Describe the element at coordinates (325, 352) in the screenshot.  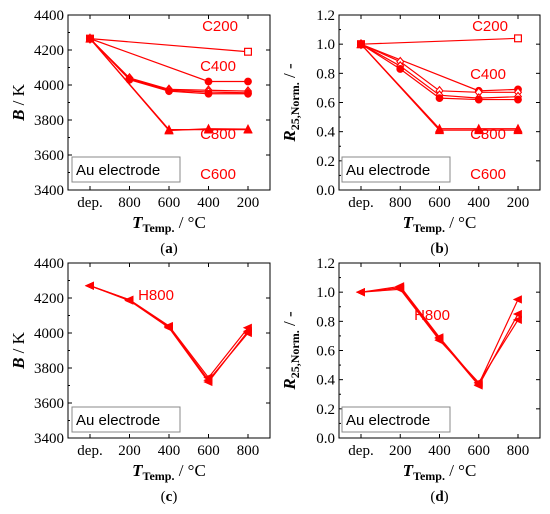
I see `y-tick-label: 0.6` at that location.